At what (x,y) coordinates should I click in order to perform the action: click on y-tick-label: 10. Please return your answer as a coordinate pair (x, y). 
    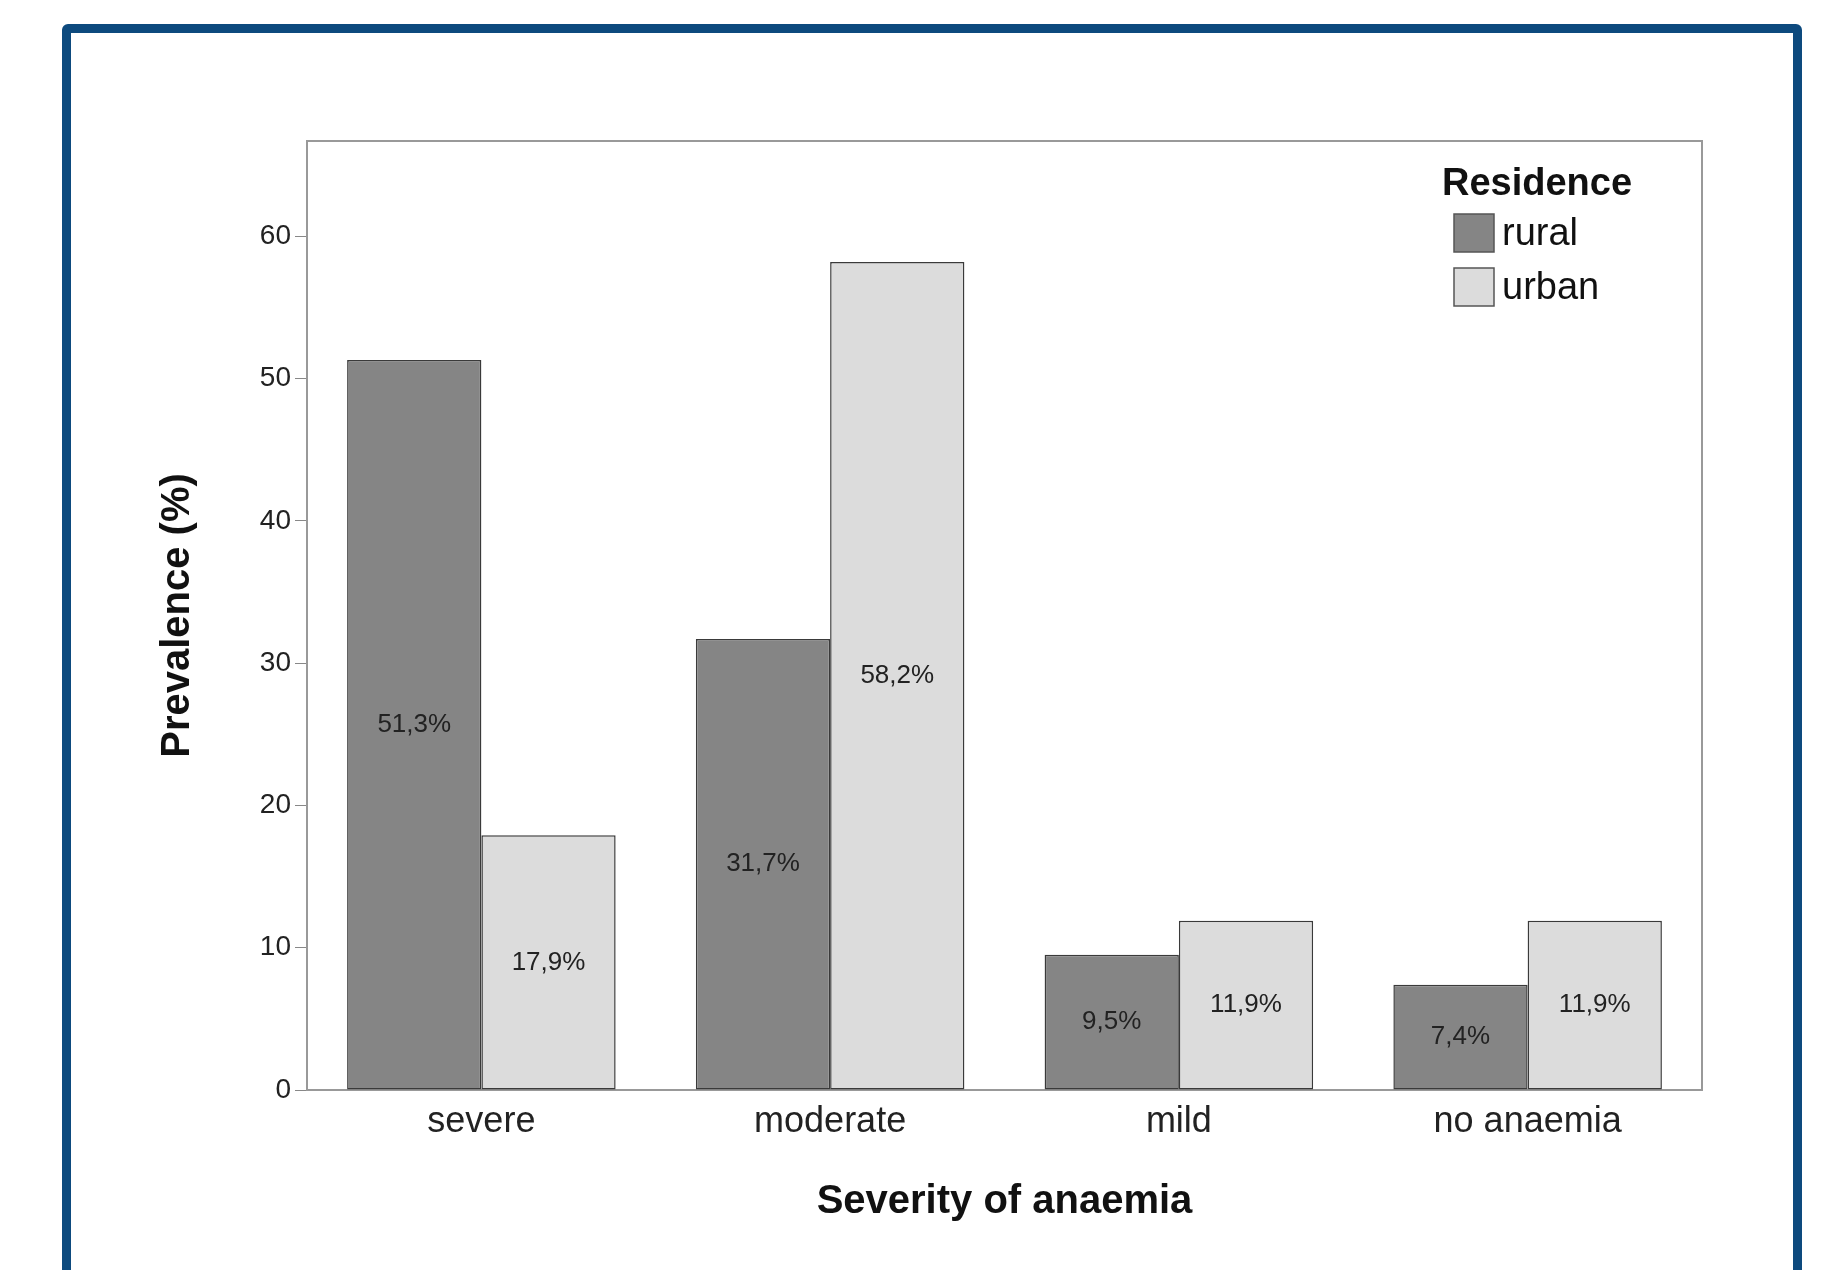
    Looking at the image, I should click on (275, 946).